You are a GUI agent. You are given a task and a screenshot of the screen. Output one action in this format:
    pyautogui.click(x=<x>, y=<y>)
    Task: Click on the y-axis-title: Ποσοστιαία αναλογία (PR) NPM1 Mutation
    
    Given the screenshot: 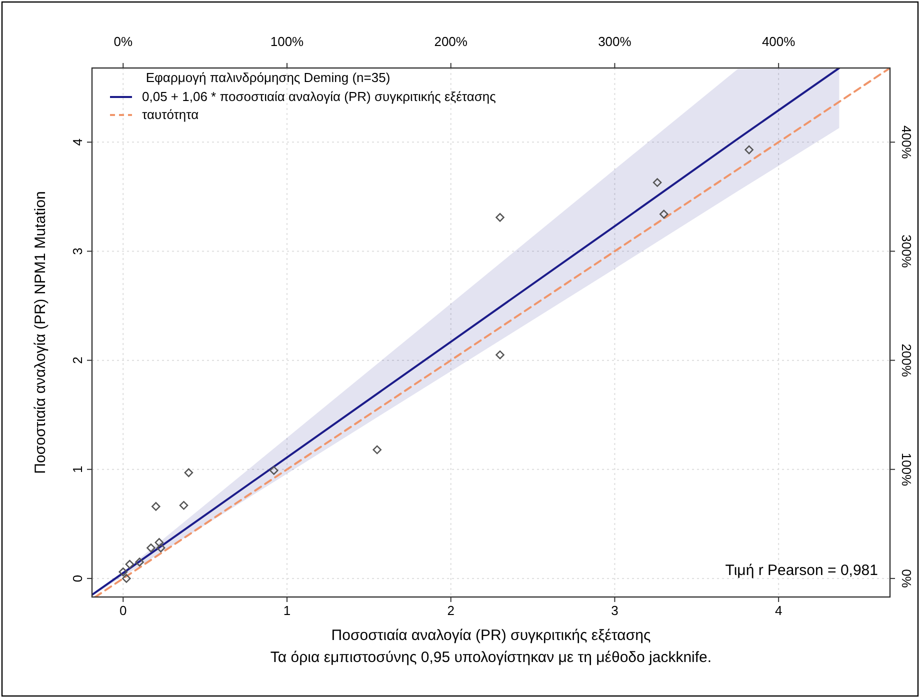 What is the action you would take?
    pyautogui.click(x=40, y=332)
    